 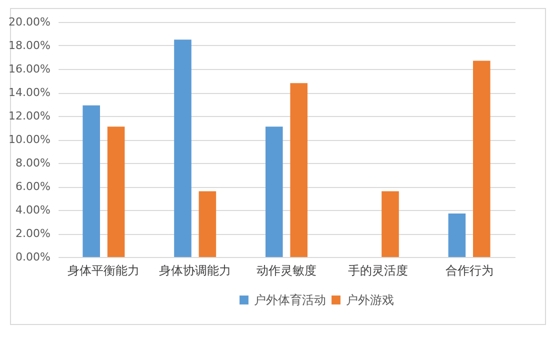 I want to click on x-tick-label: 动作灵敏度, so click(x=286, y=271).